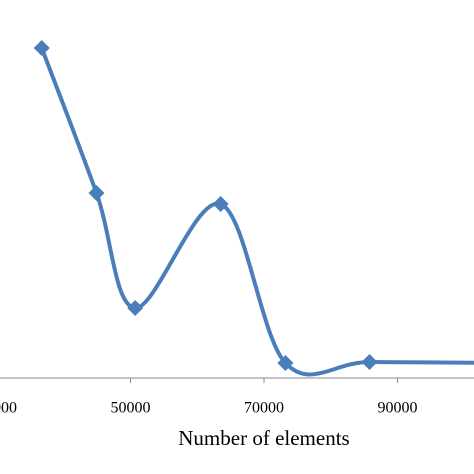  What do you see at coordinates (263, 438) in the screenshot?
I see `x-axis-label: Number of elements` at bounding box center [263, 438].